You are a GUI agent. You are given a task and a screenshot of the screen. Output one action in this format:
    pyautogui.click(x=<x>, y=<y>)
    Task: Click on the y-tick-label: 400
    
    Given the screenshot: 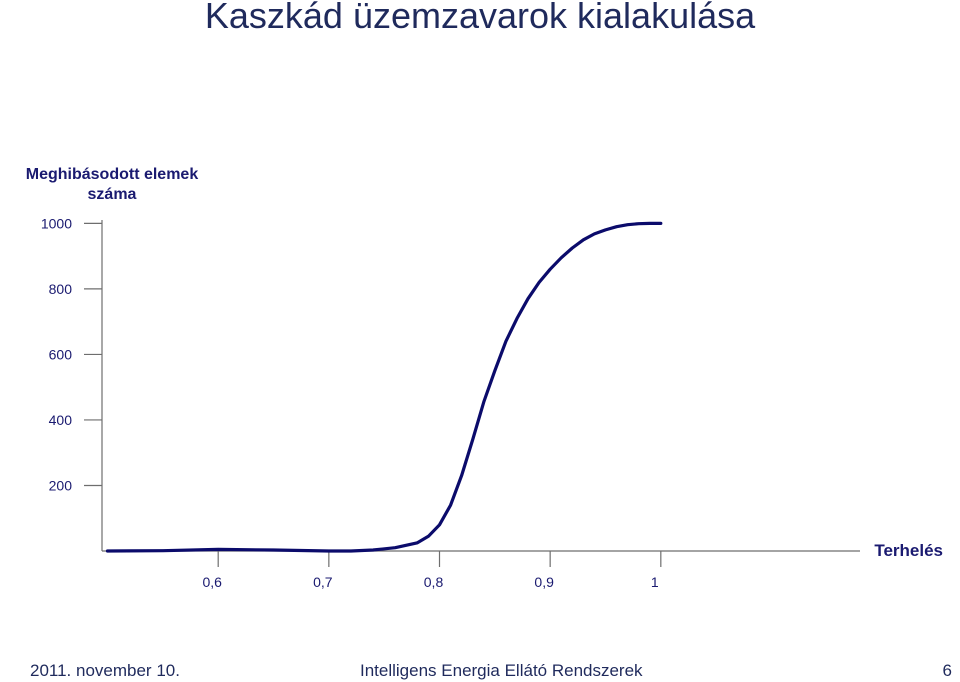 What is the action you would take?
    pyautogui.click(x=61, y=420)
    